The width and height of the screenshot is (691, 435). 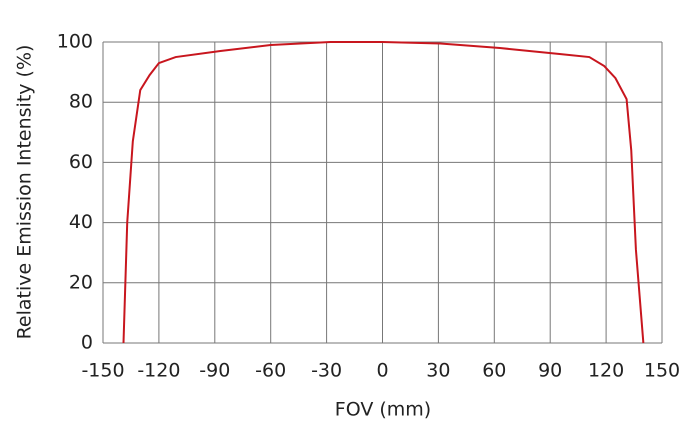 What do you see at coordinates (270, 371) in the screenshot?
I see `x-tick-label: -60` at bounding box center [270, 371].